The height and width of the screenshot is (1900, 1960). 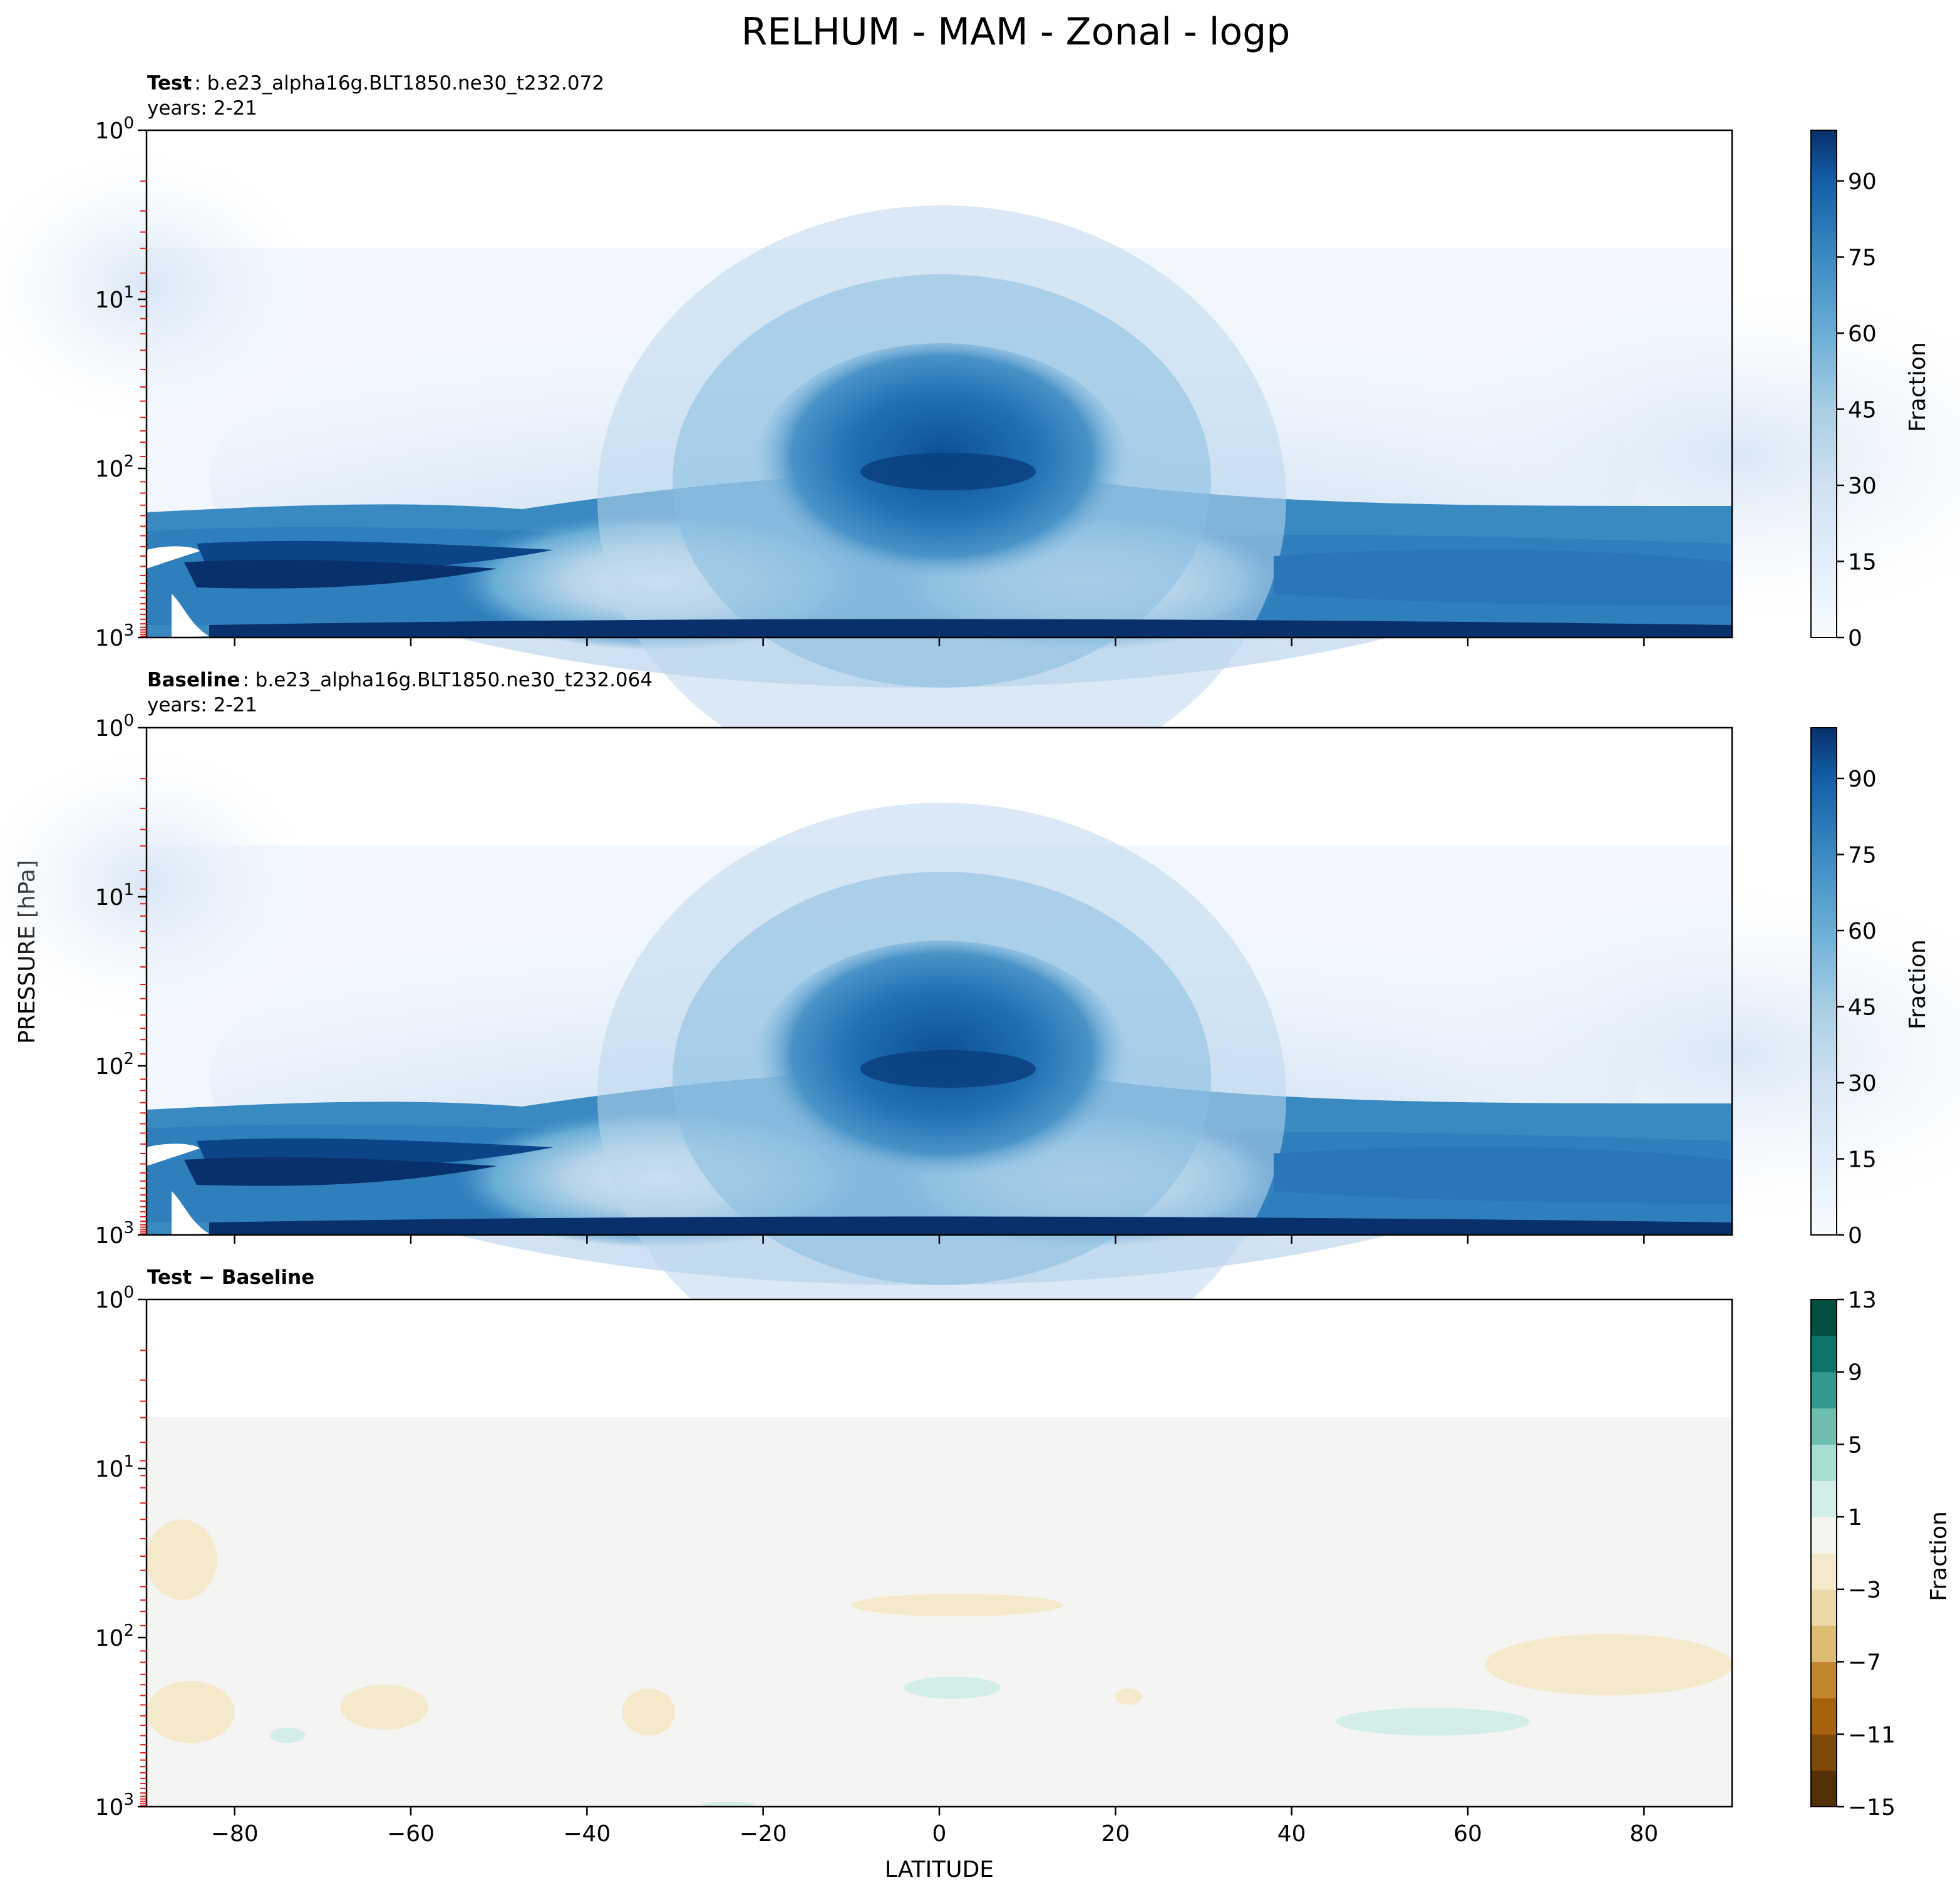 I want to click on panel-test-colorbar: 0 15 30 45 60 75 90 Fraction, so click(x=1870, y=390).